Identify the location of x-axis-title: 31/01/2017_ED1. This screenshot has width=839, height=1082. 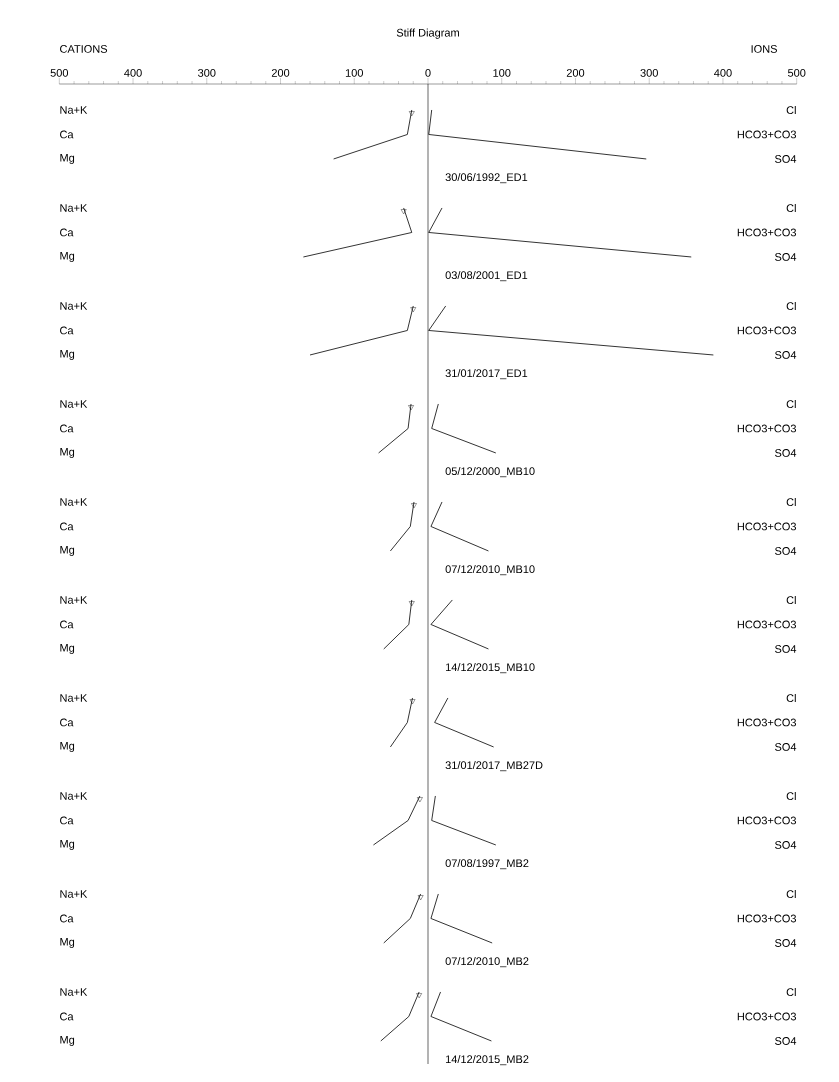
(486, 374).